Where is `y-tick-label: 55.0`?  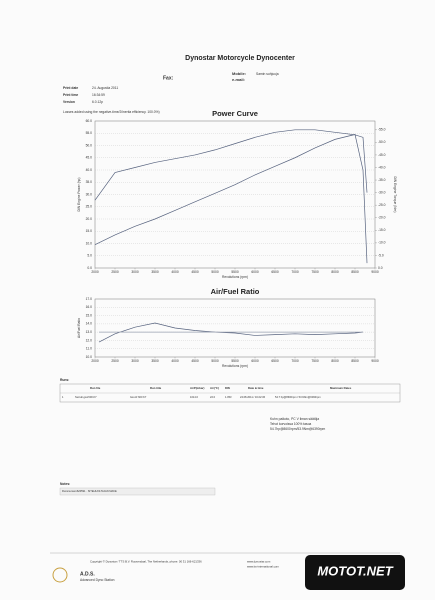
y-tick-label: 55.0 is located at coordinates (89, 133).